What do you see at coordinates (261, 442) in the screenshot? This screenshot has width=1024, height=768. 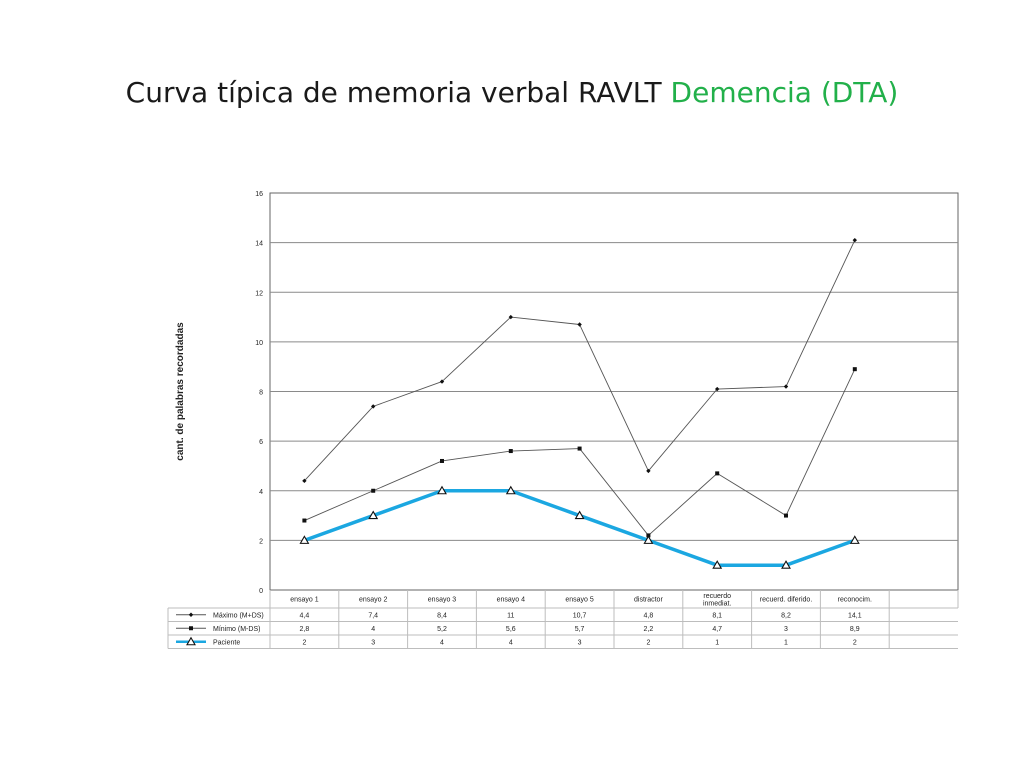 I see `y-tick-label: 6` at bounding box center [261, 442].